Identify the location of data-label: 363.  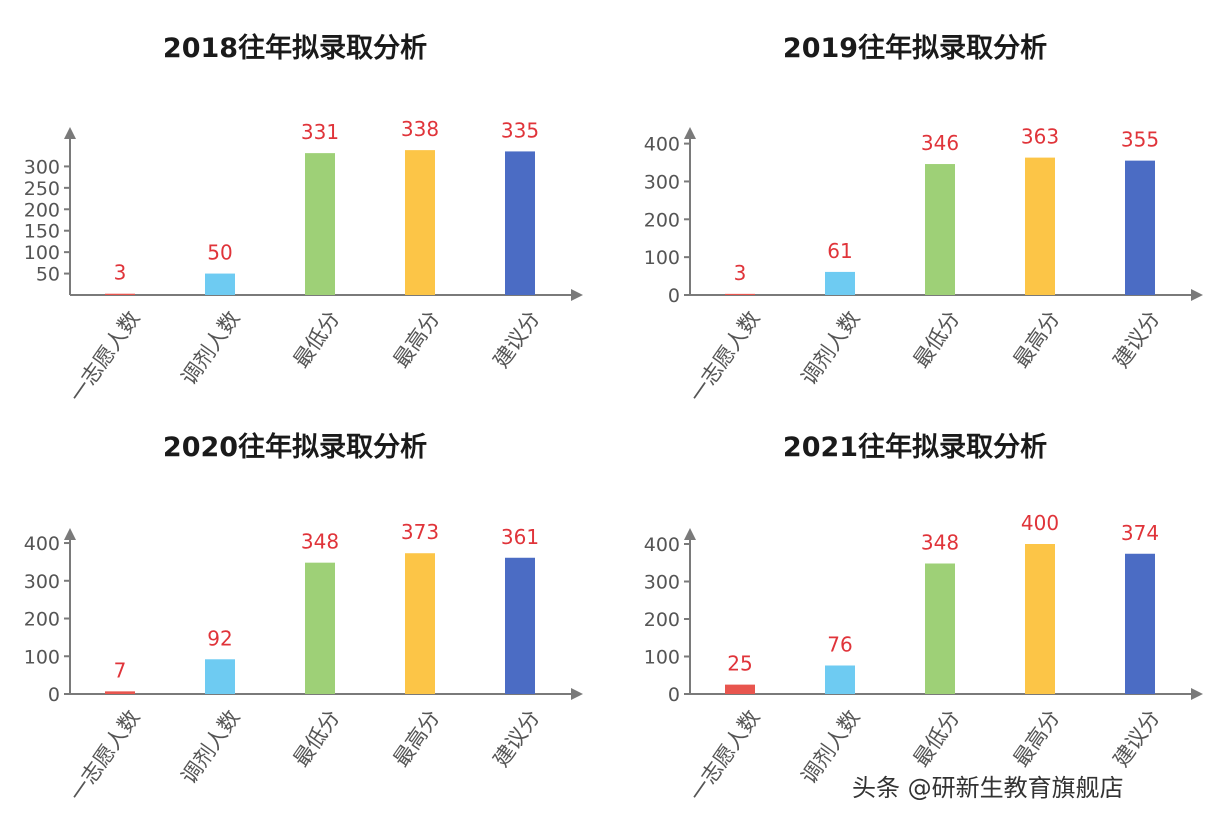
(1040, 137).